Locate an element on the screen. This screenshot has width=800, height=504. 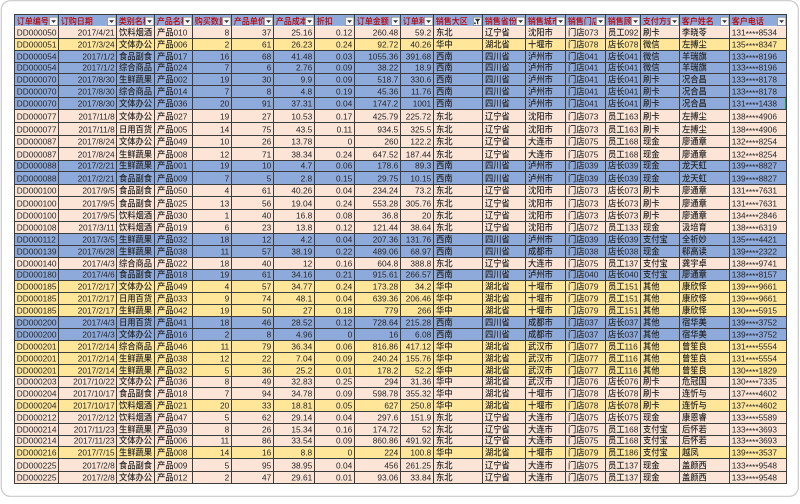
svg-text: 0.06 is located at coordinates (344, 347).